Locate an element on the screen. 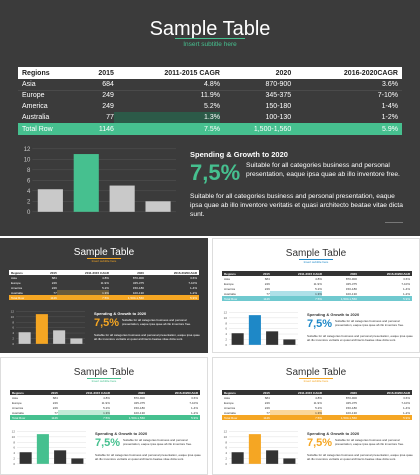 Image resolution: width=420 pixels, height=475 pixels. cell: 4.8% is located at coordinates (318, 278).